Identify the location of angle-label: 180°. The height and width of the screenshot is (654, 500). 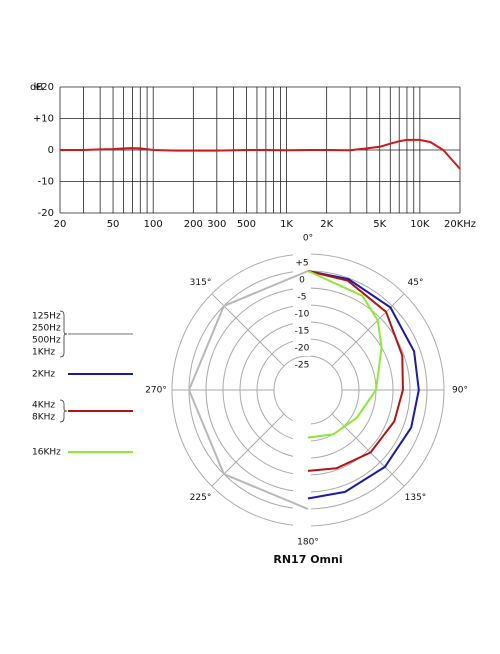
(308, 543).